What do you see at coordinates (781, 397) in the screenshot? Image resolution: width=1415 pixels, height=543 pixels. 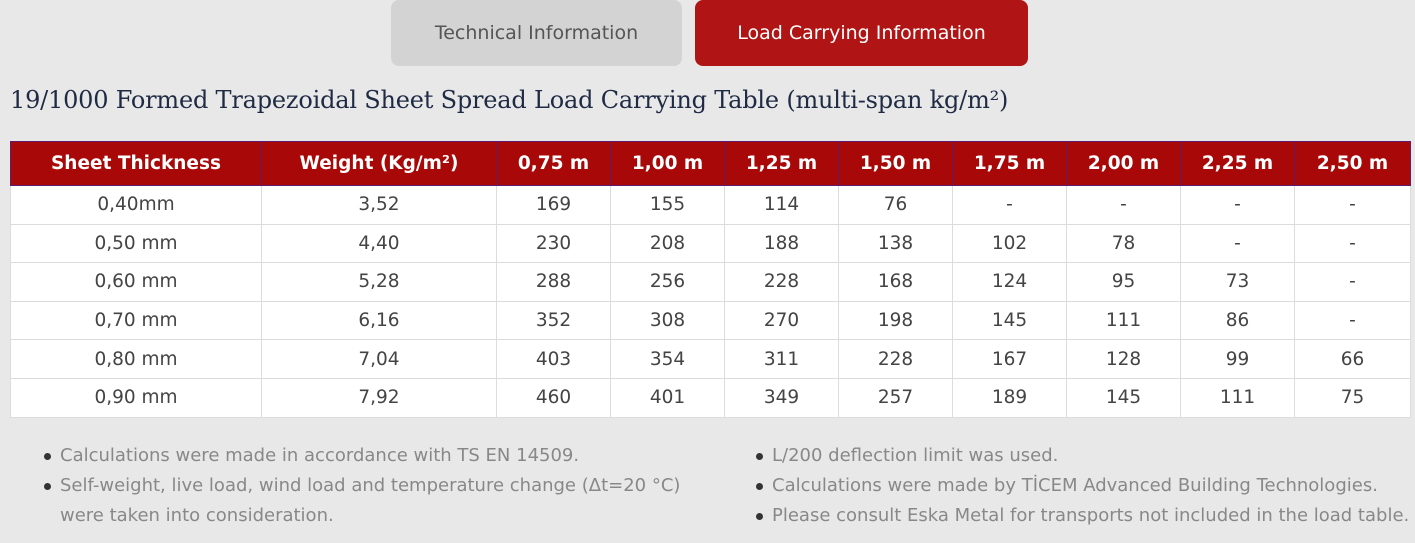 I see `table-cell: 349` at bounding box center [781, 397].